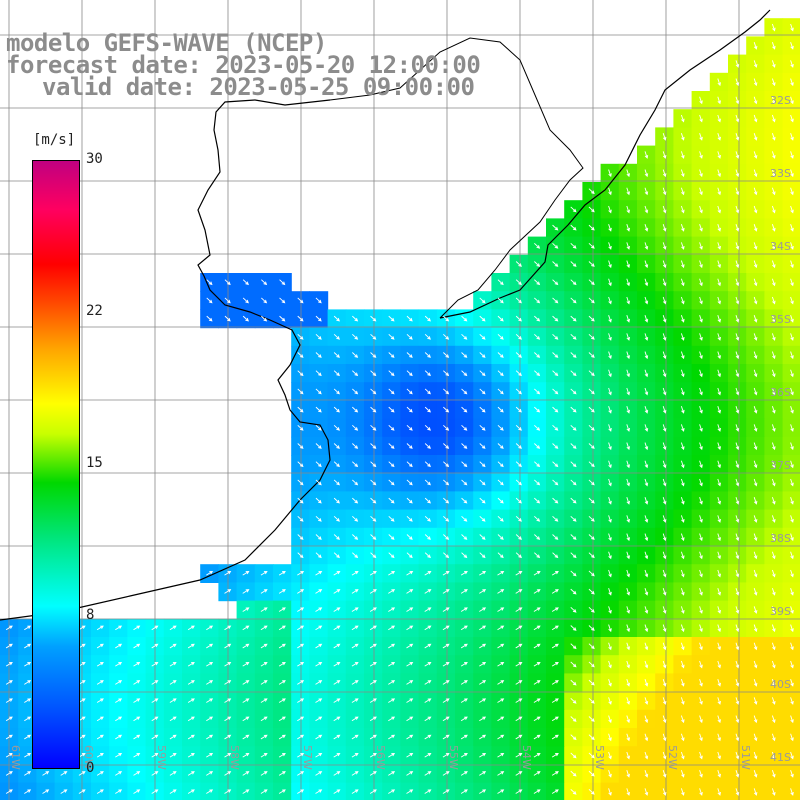 The image size is (800, 800). What do you see at coordinates (380, 757) in the screenshot?
I see `longitude-label: 56W` at bounding box center [380, 757].